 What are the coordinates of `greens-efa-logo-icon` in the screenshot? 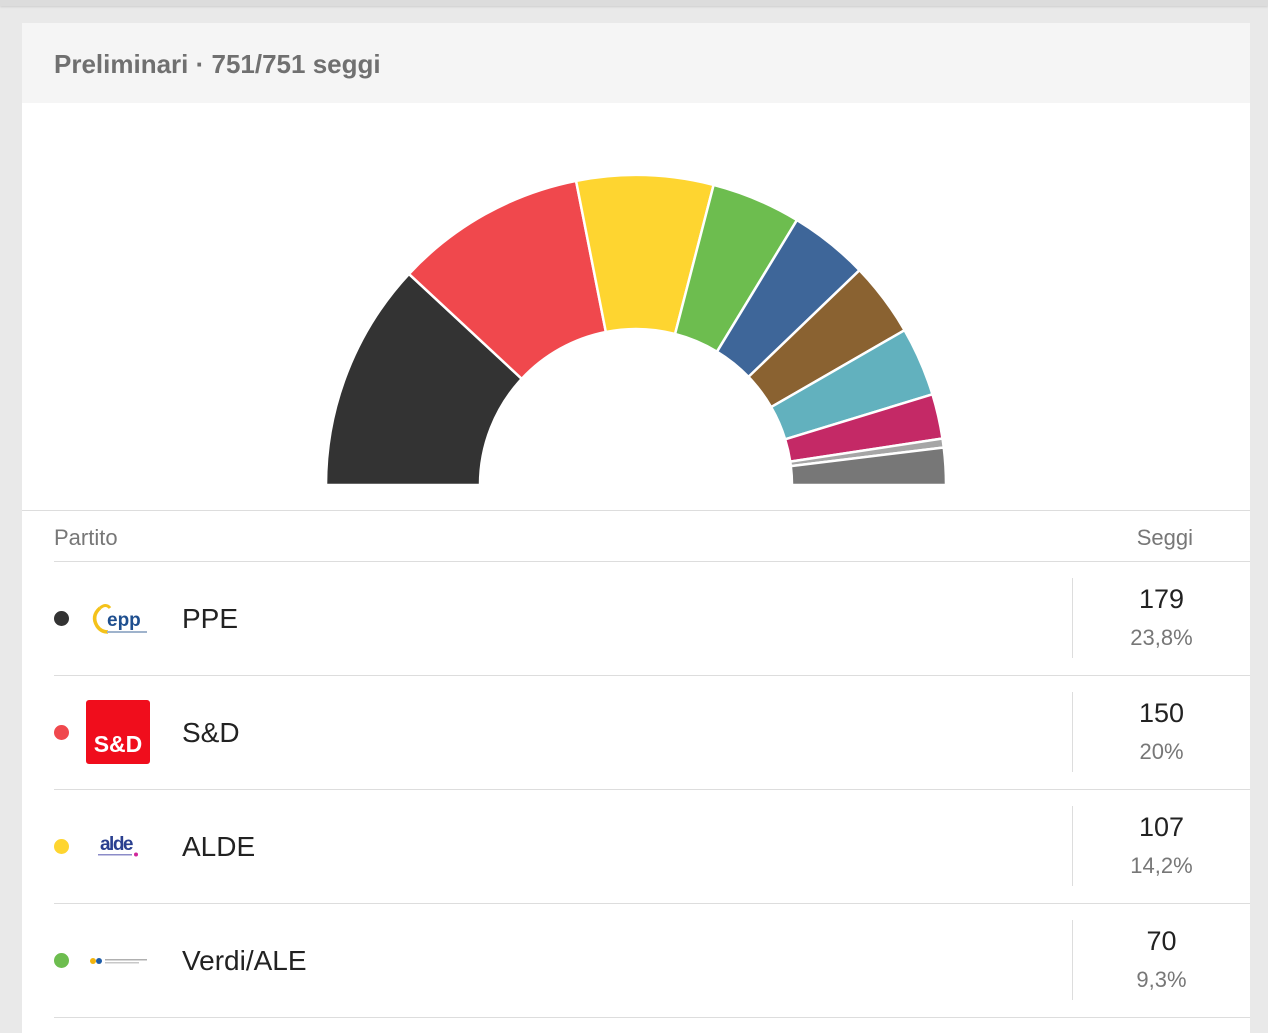 It's located at (118, 961).